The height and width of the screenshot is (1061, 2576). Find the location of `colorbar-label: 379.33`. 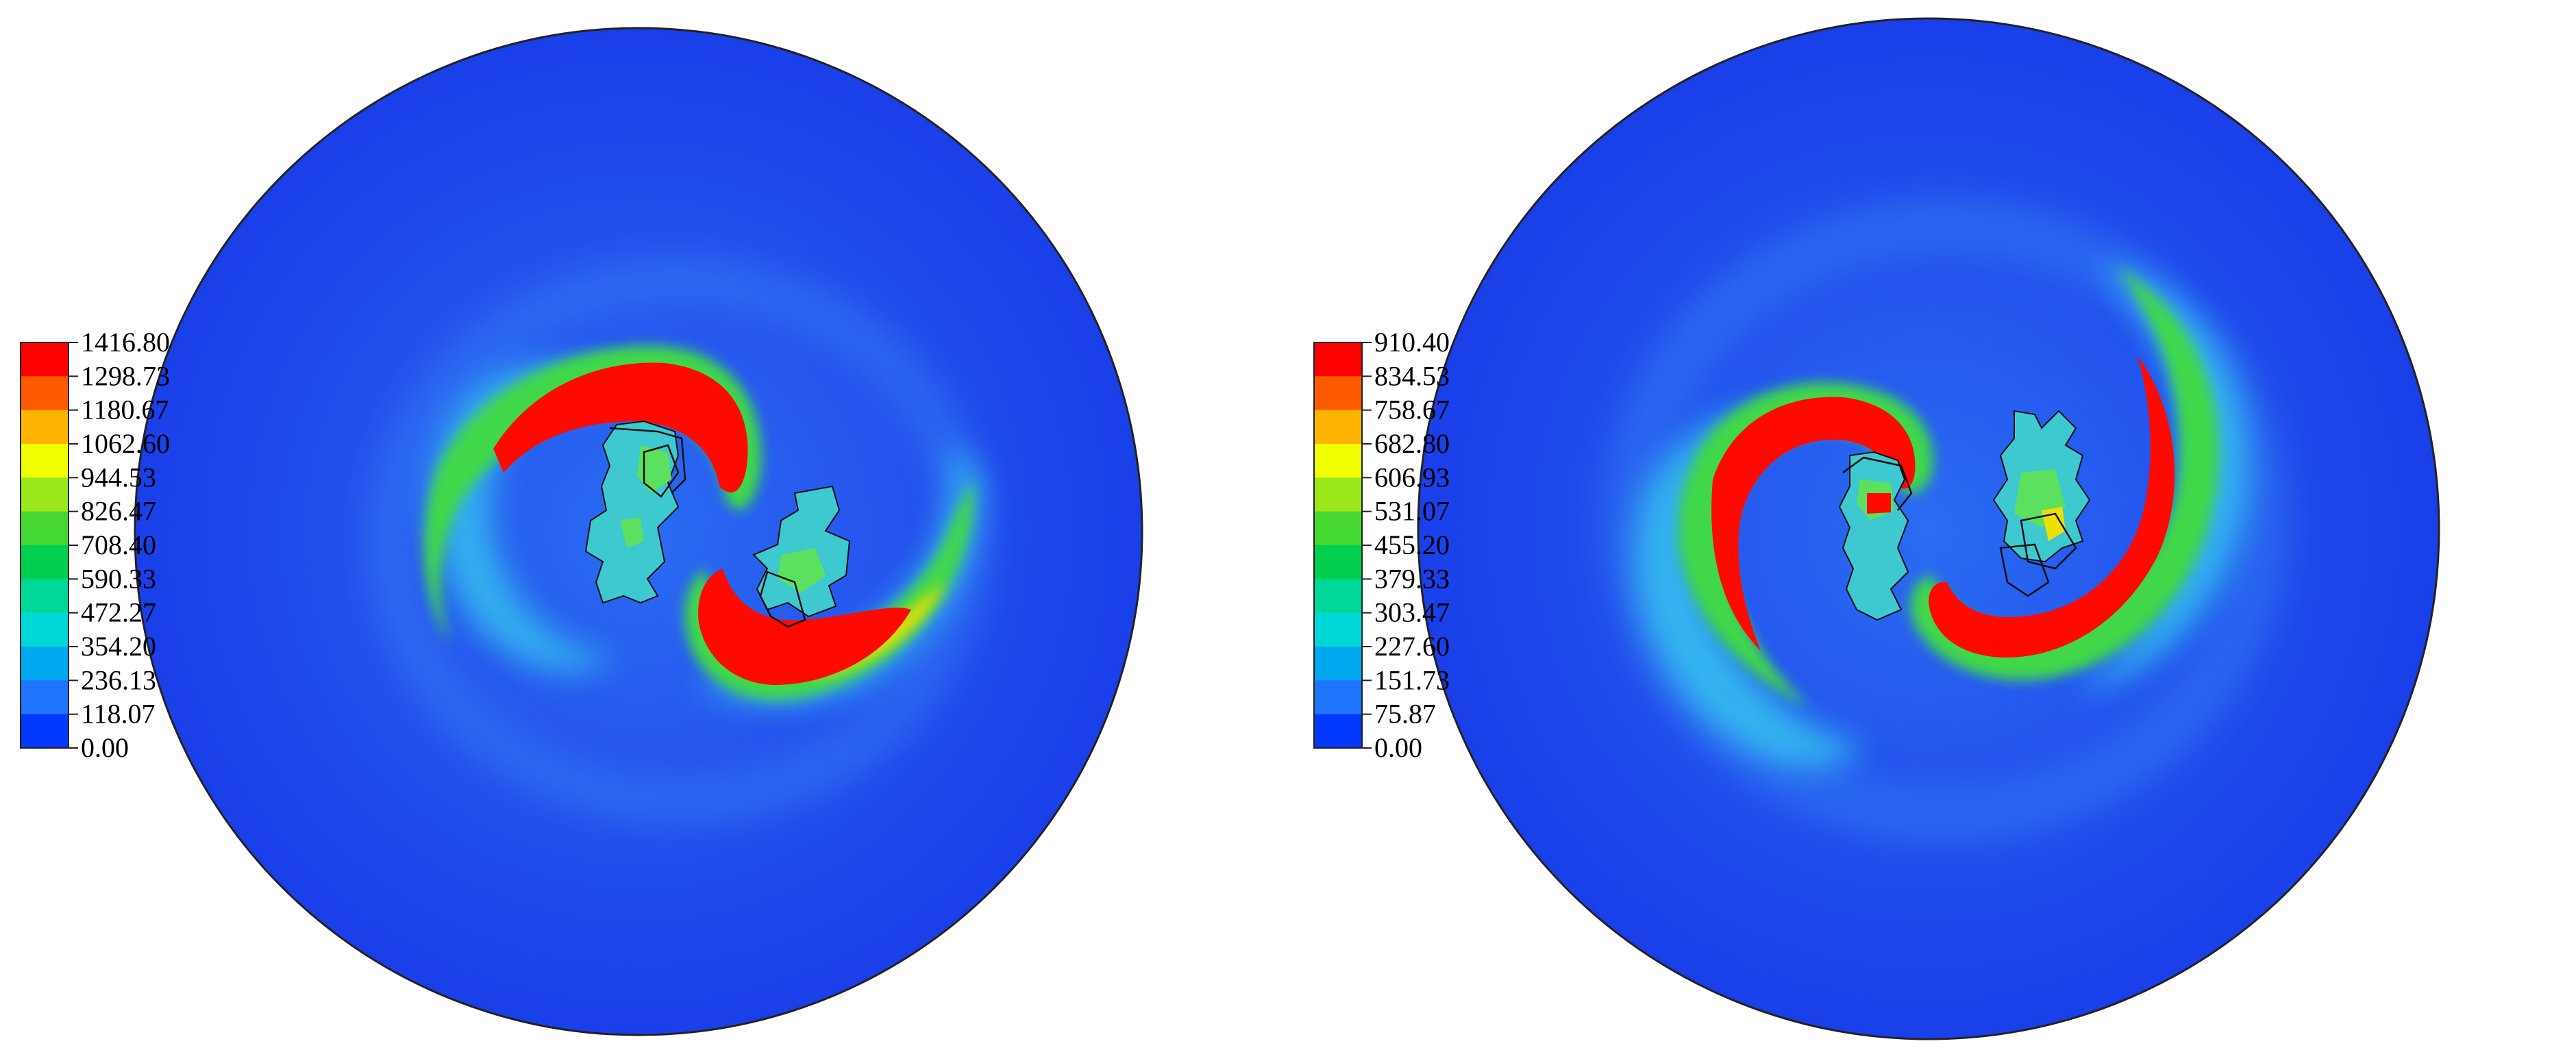

colorbar-label: 379.33 is located at coordinates (1412, 578).